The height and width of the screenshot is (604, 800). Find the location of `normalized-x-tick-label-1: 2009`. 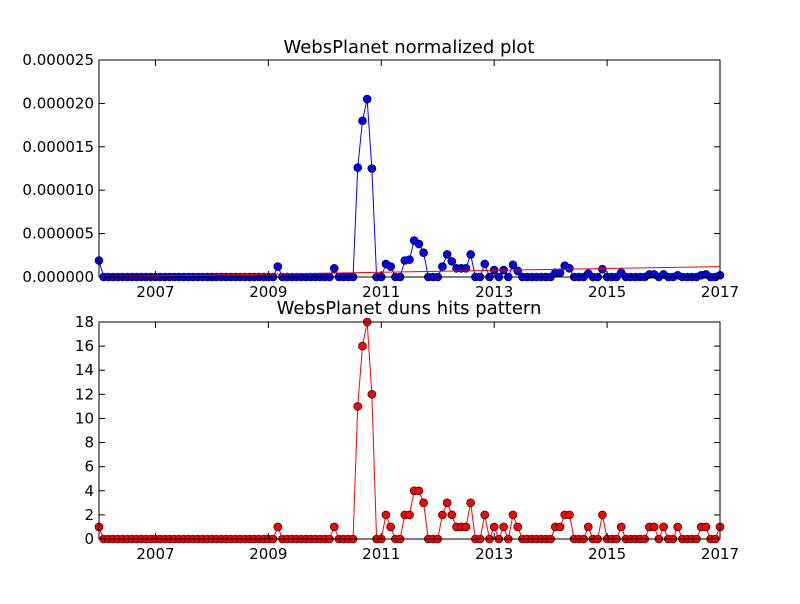

normalized-x-tick-label-1: 2009 is located at coordinates (268, 292).